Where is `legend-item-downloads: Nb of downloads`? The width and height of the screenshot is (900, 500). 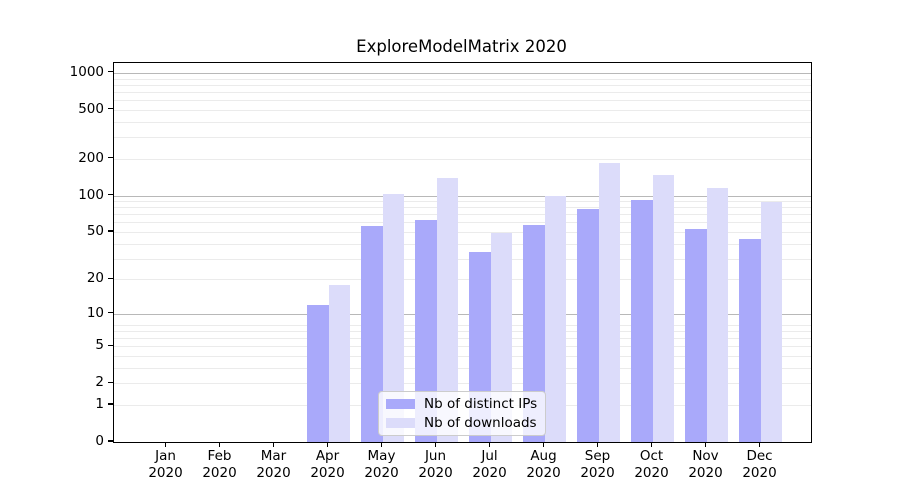
legend-item-downloads: Nb of downloads is located at coordinates (461, 423).